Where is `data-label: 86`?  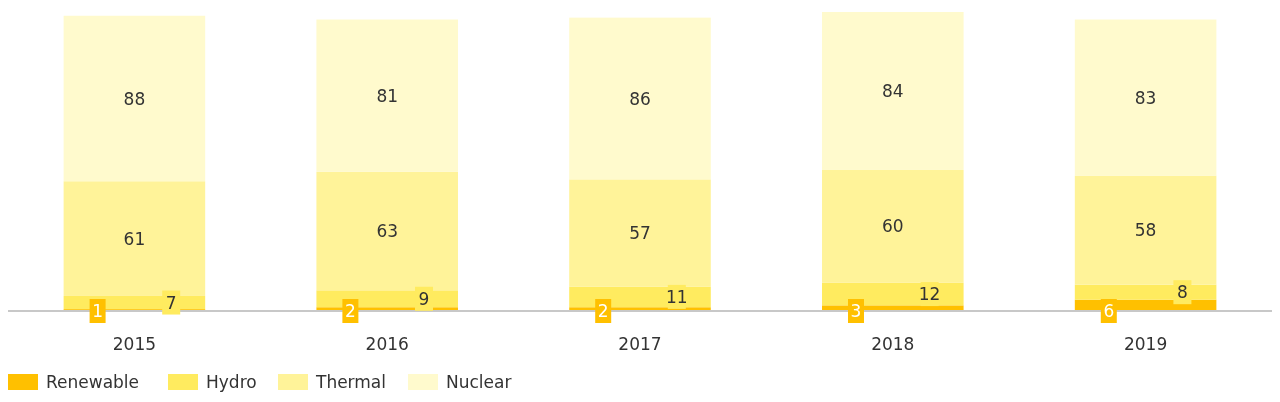 data-label: 86 is located at coordinates (640, 98).